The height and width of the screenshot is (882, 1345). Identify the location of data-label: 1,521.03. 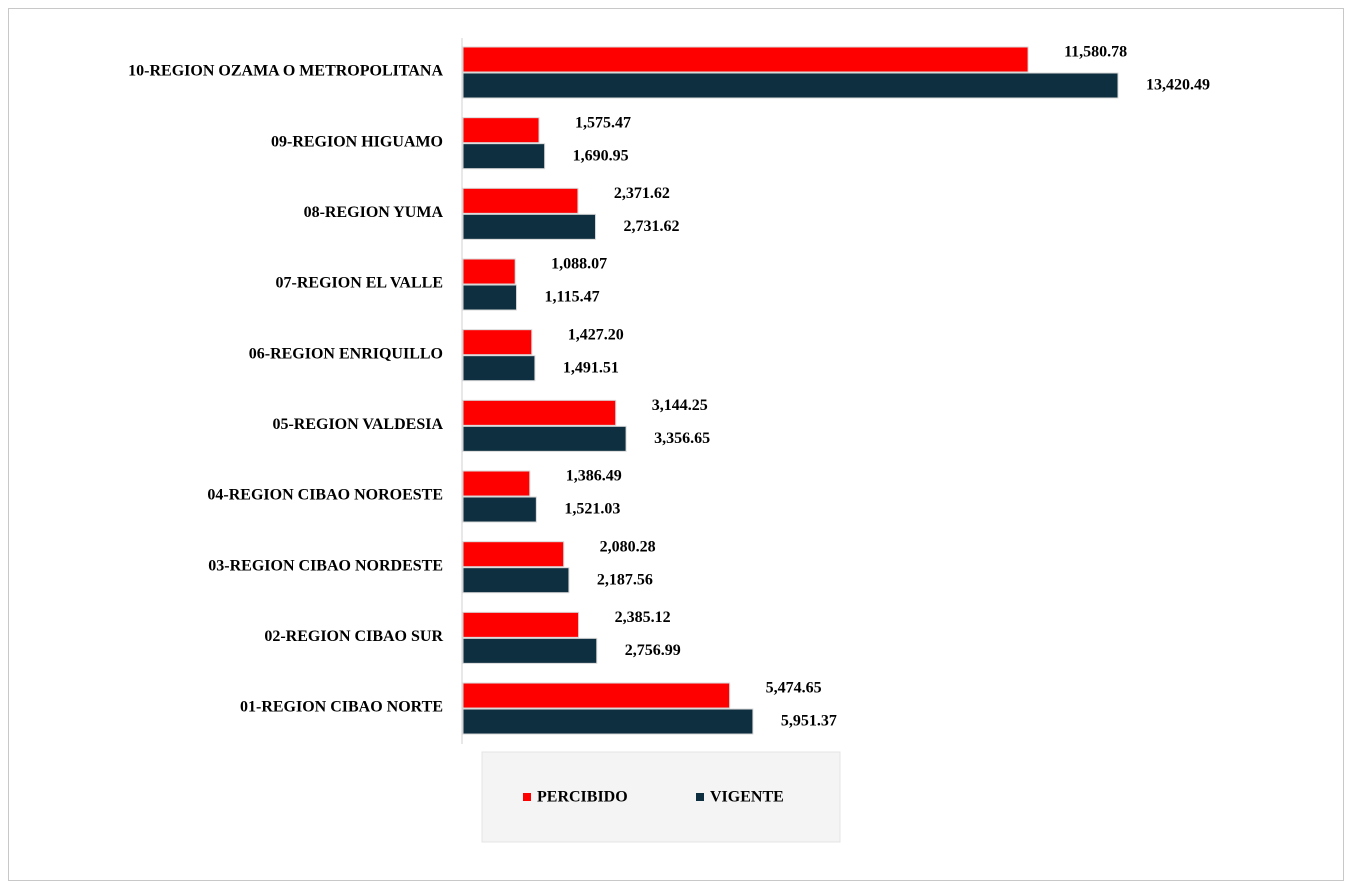
(592, 509).